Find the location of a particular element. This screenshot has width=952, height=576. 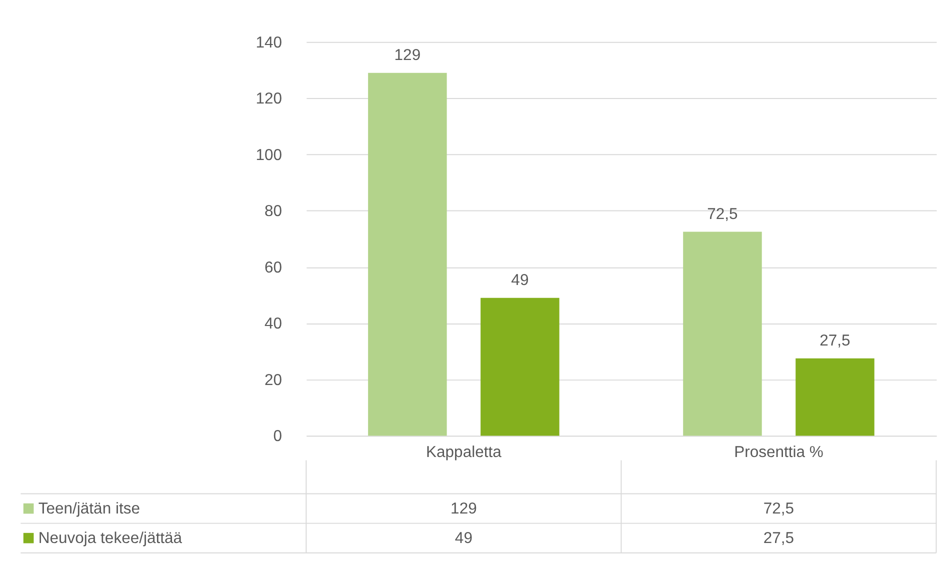

x-tick-label: Kappaletta is located at coordinates (464, 452).